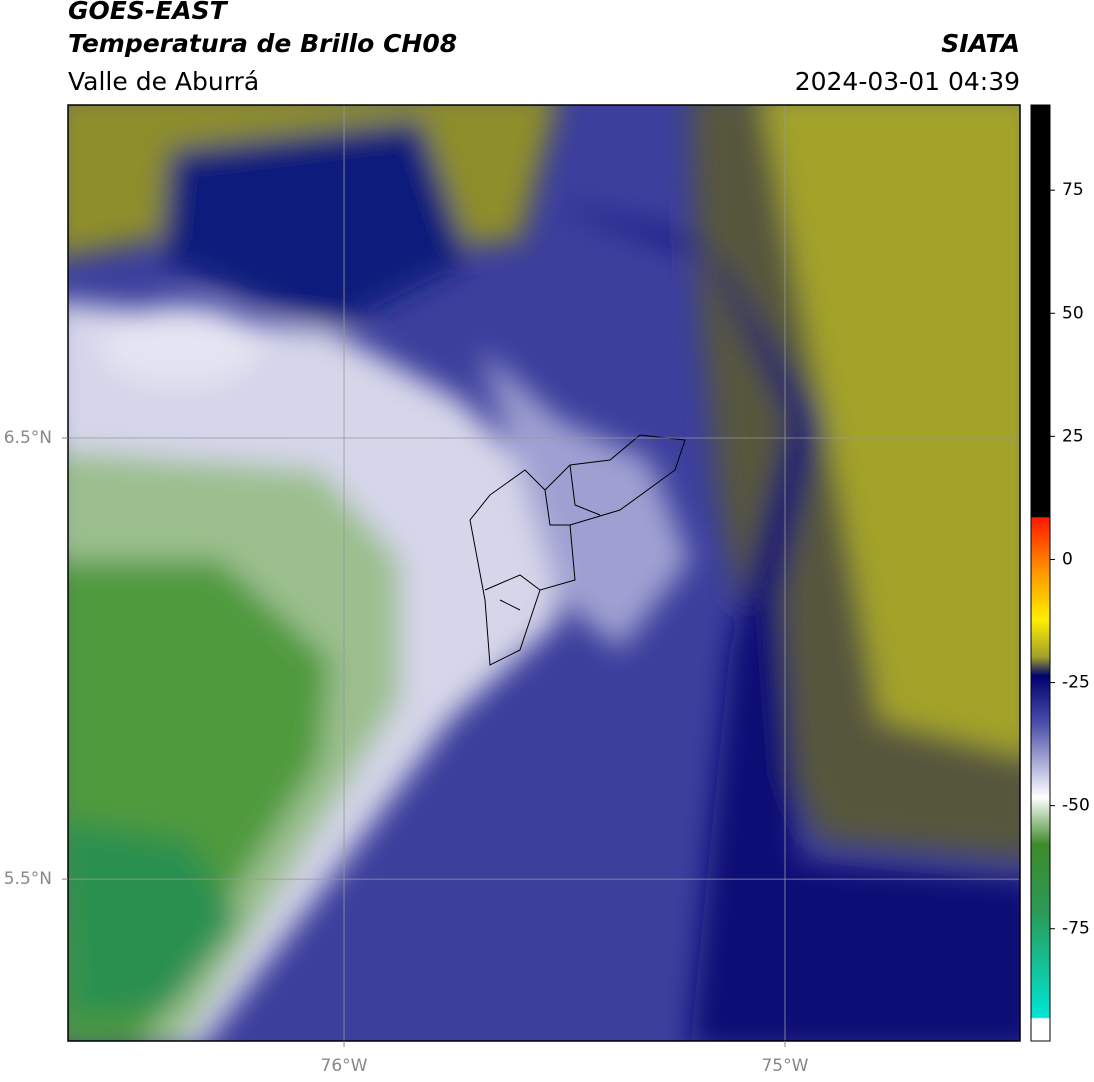 The image size is (1094, 1082). What do you see at coordinates (148, 12) in the screenshot?
I see `title: GOES-EAST` at bounding box center [148, 12].